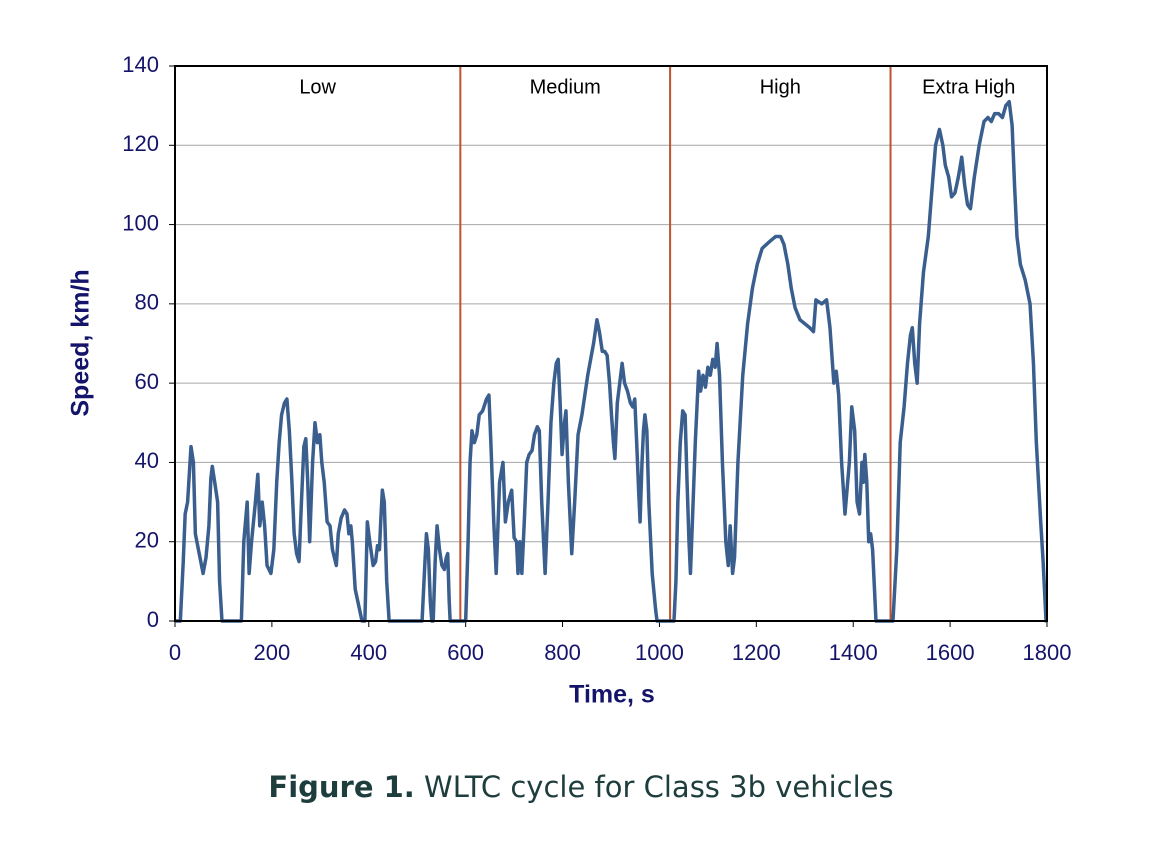 Image resolution: width=1162 pixels, height=850 pixels. What do you see at coordinates (140, 64) in the screenshot?
I see `y-tick-label: 140` at bounding box center [140, 64].